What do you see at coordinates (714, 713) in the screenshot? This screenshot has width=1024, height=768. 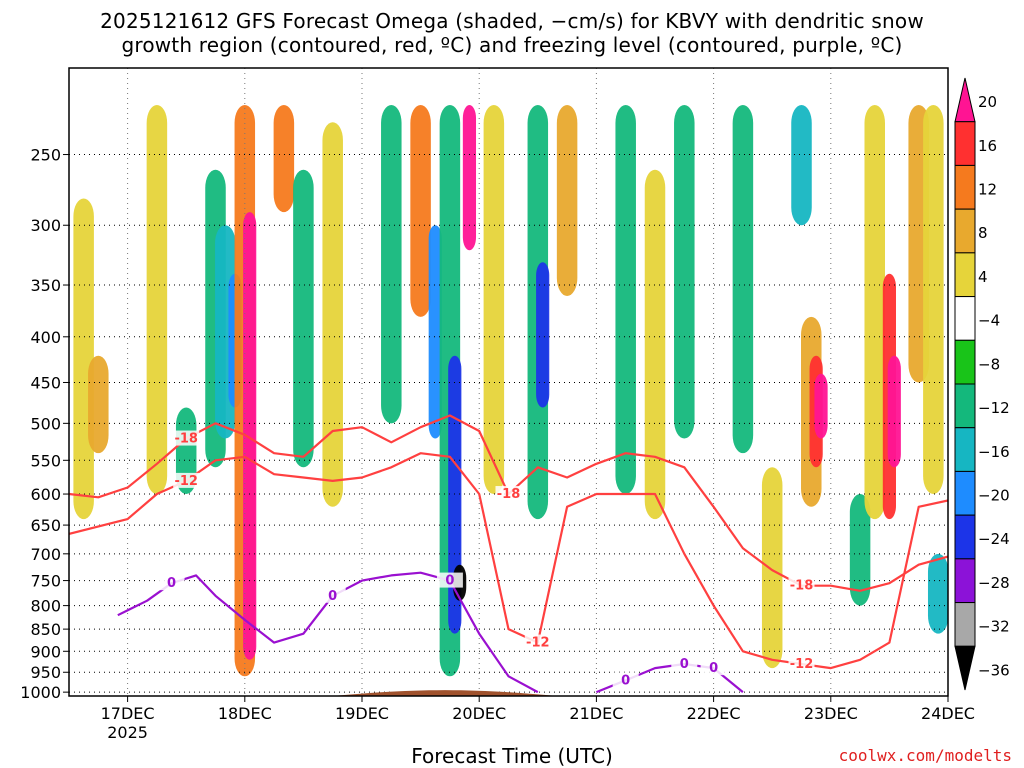 I see `x-tick-label: 22DEC` at bounding box center [714, 713].